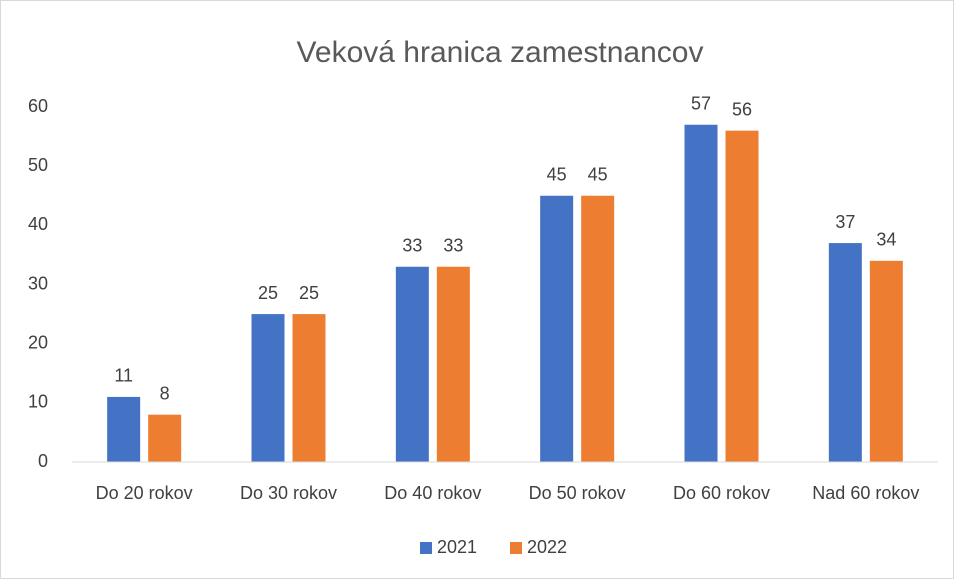 Image resolution: width=954 pixels, height=579 pixels. I want to click on y-tick-label: 60, so click(38, 106).